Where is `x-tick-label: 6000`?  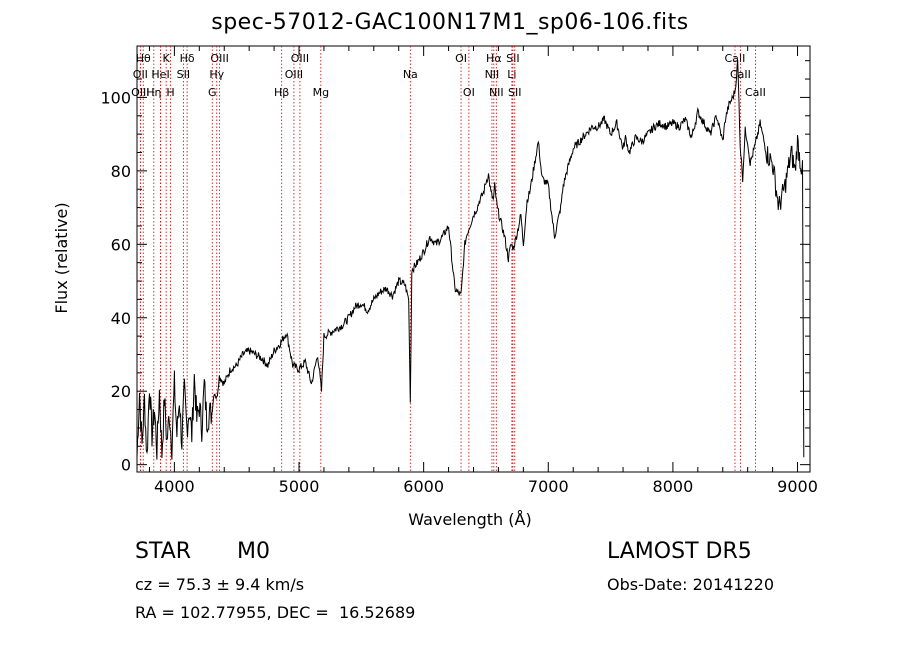
x-tick-label: 6000 is located at coordinates (423, 486).